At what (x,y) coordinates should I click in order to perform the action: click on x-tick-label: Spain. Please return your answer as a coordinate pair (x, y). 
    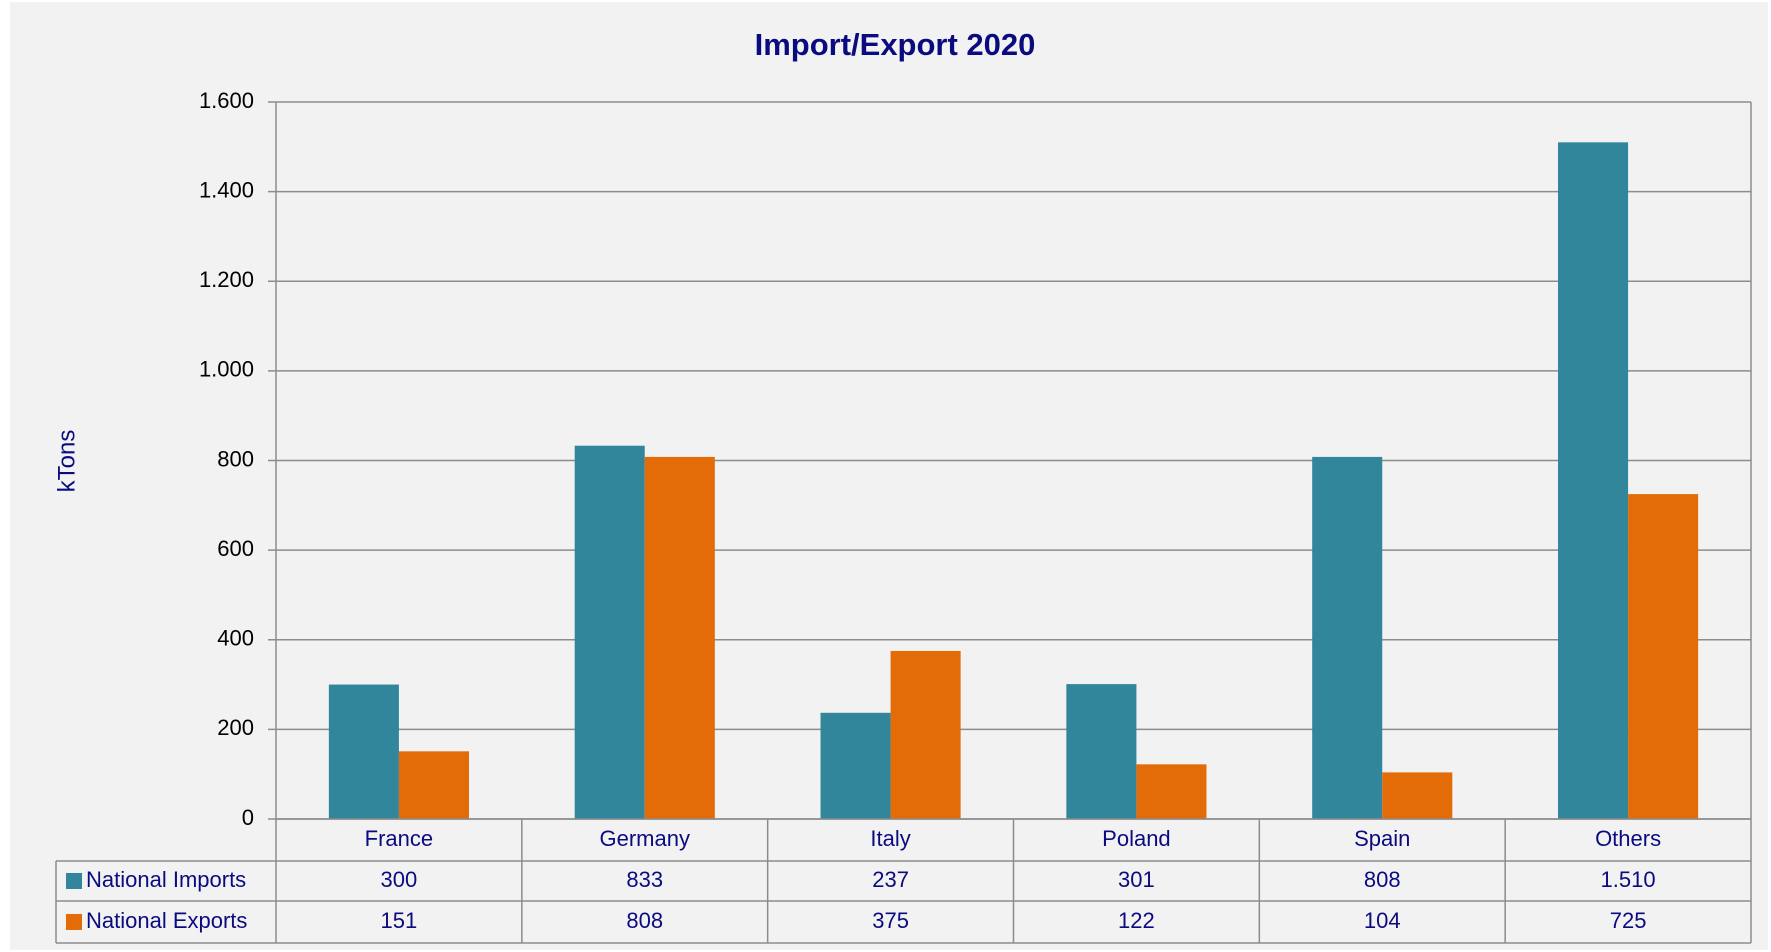
    Looking at the image, I should click on (1382, 838).